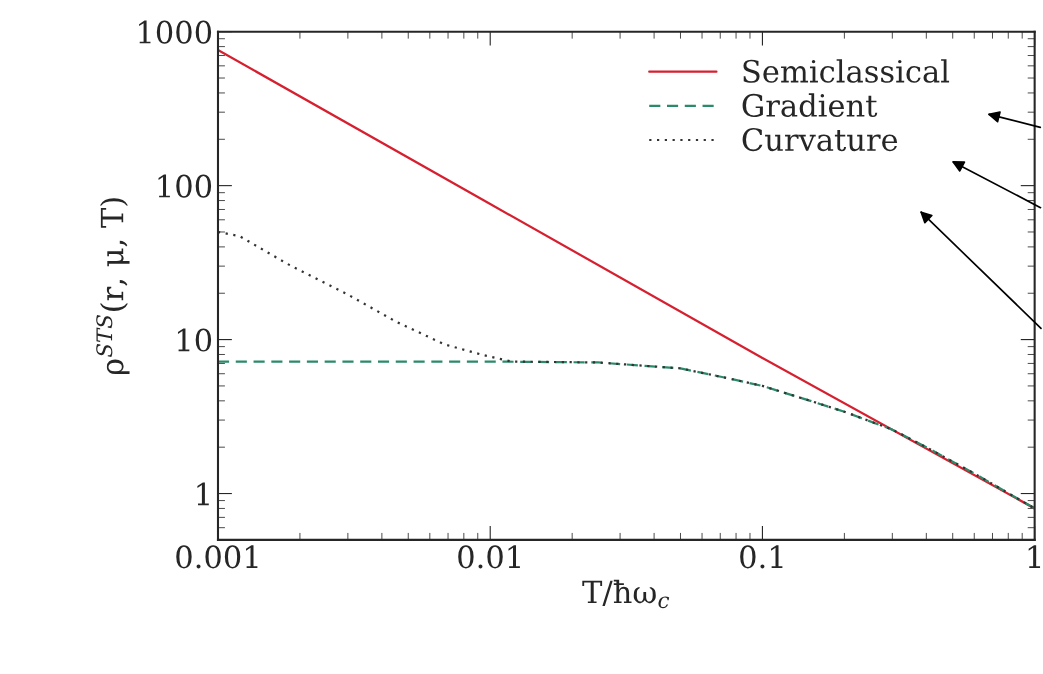 The image size is (1043, 674). I want to click on legend-label: Semiclassical, so click(846, 71).